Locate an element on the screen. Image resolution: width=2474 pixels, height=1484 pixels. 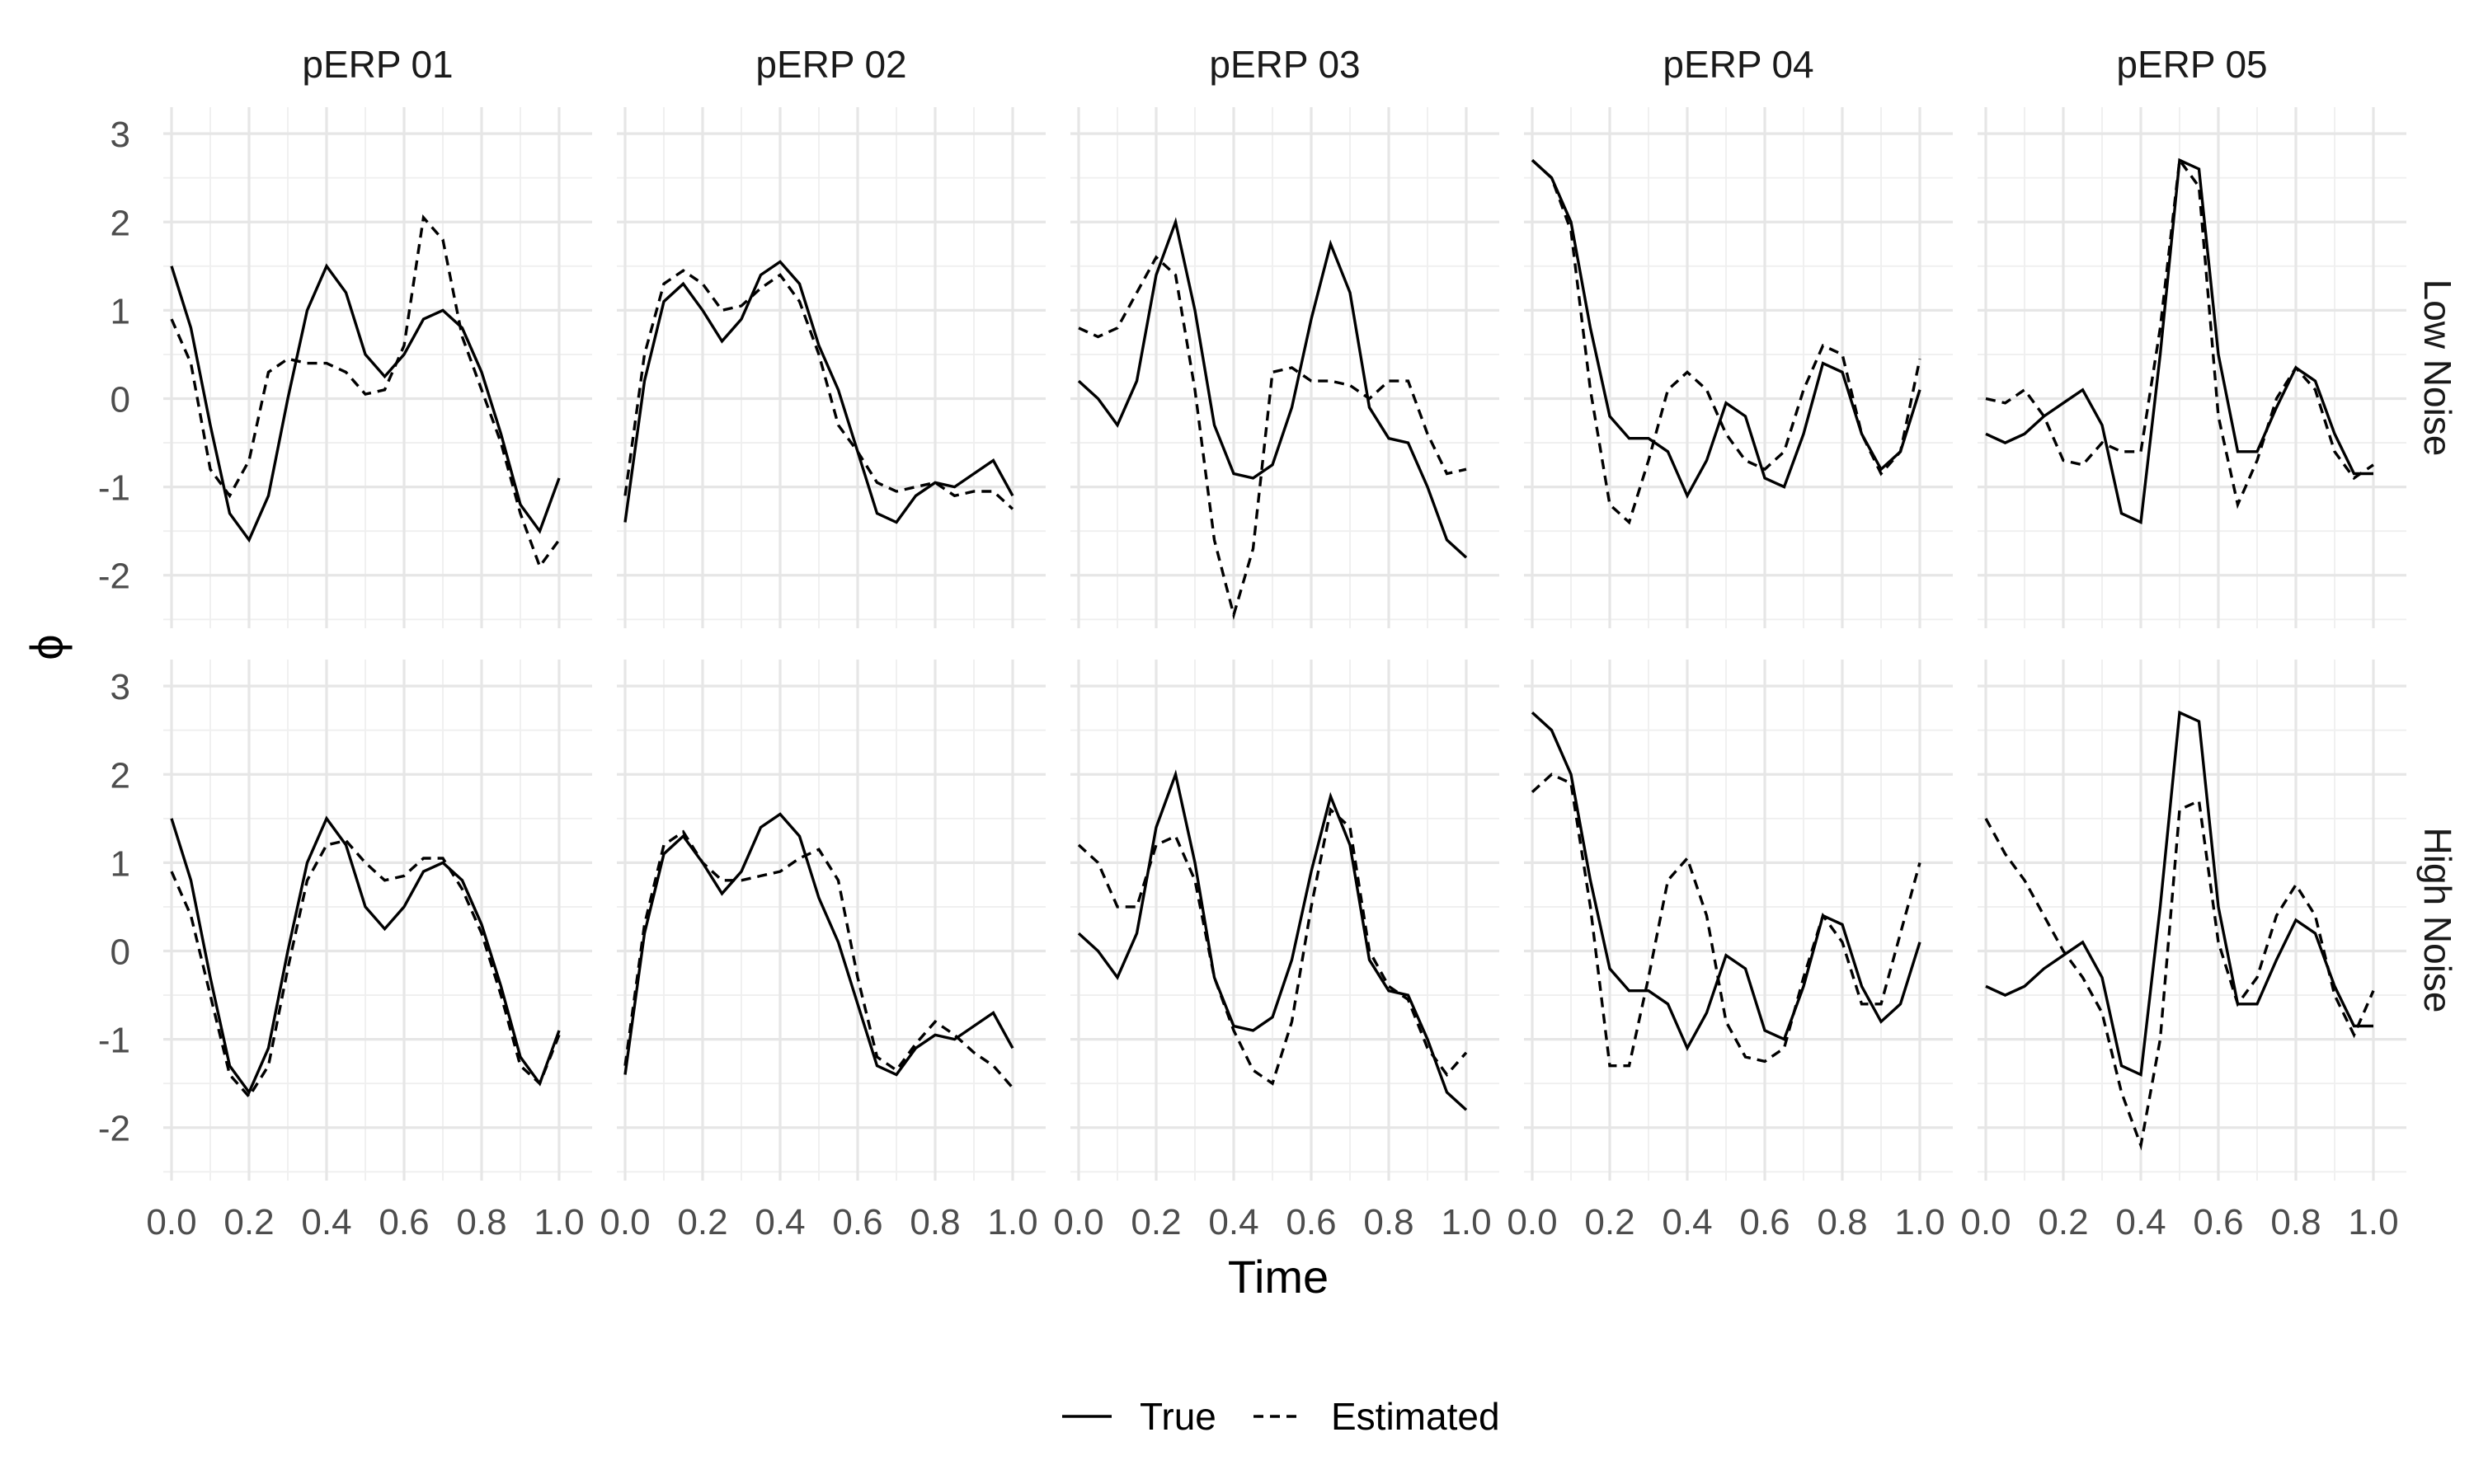
column-strip-label: pERP 01 is located at coordinates (377, 64).